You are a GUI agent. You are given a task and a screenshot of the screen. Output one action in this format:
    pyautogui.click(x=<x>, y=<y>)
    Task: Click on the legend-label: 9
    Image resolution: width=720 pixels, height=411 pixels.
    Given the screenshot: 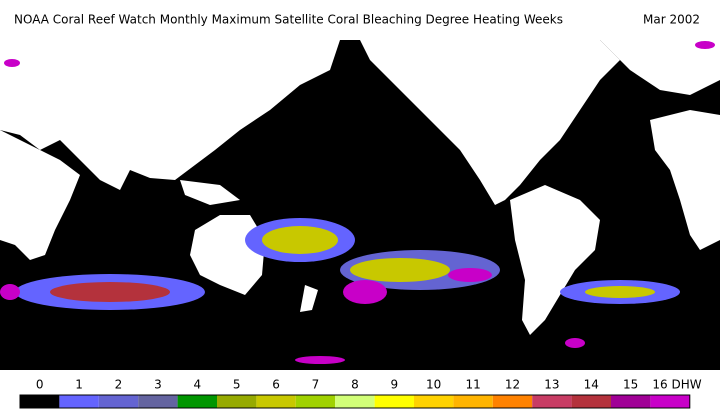 What is the action you would take?
    pyautogui.click(x=394, y=385)
    